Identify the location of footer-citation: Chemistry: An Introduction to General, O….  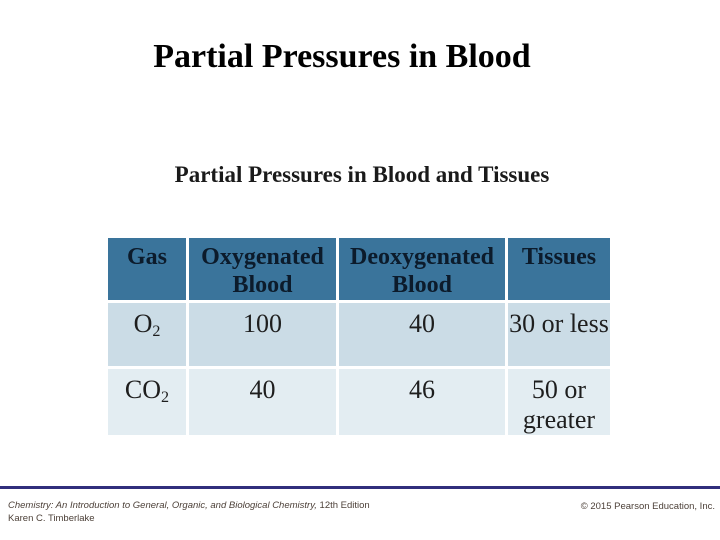
(248, 512).